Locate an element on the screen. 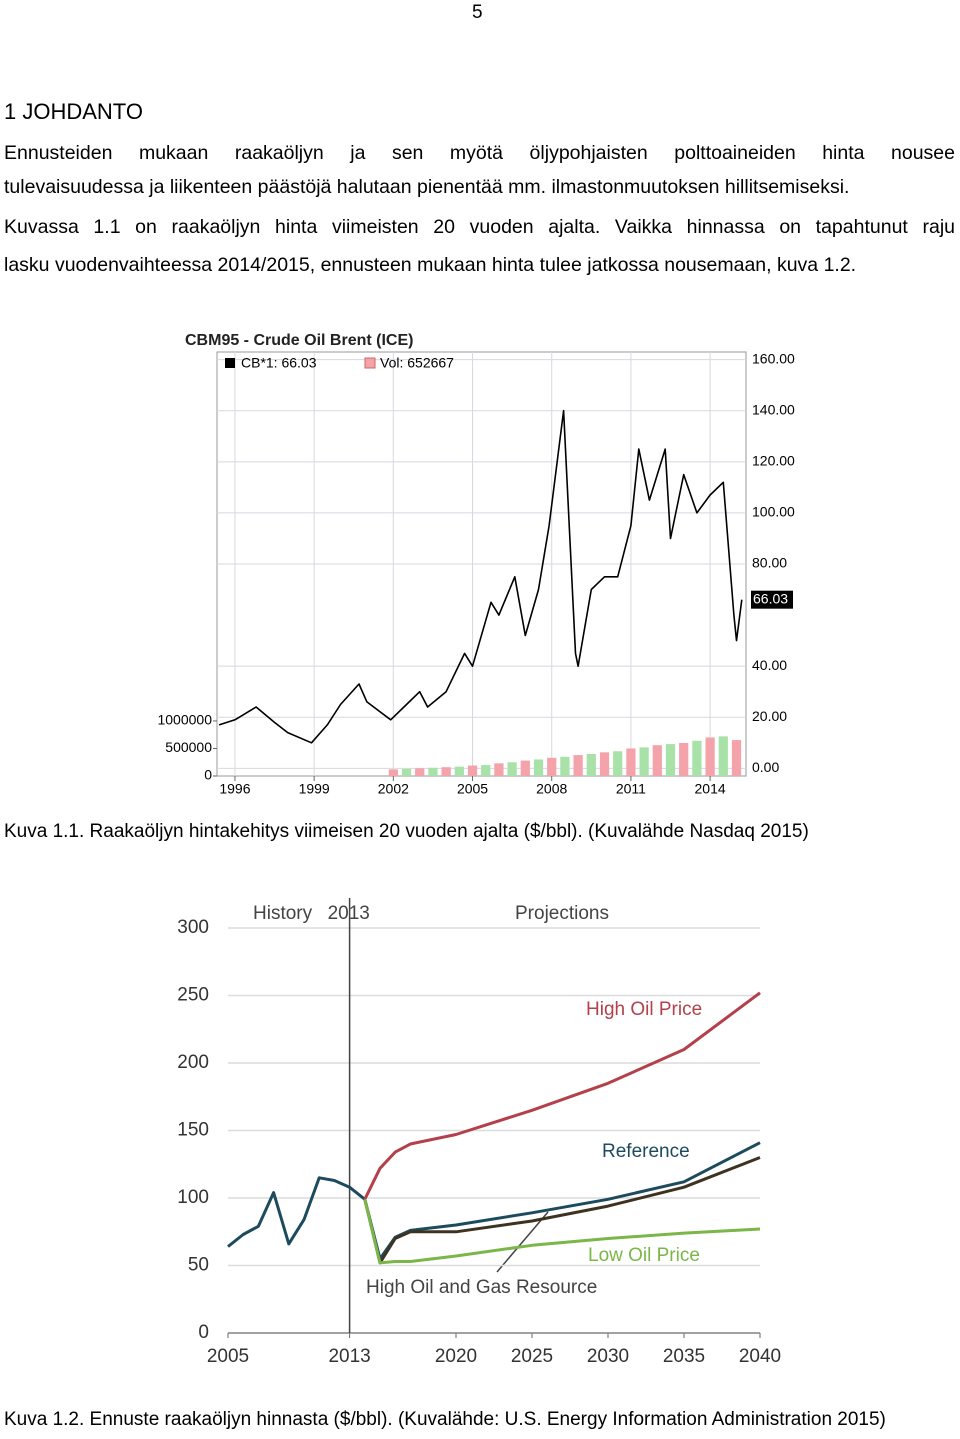  x-tick-label: 2014 is located at coordinates (710, 789).